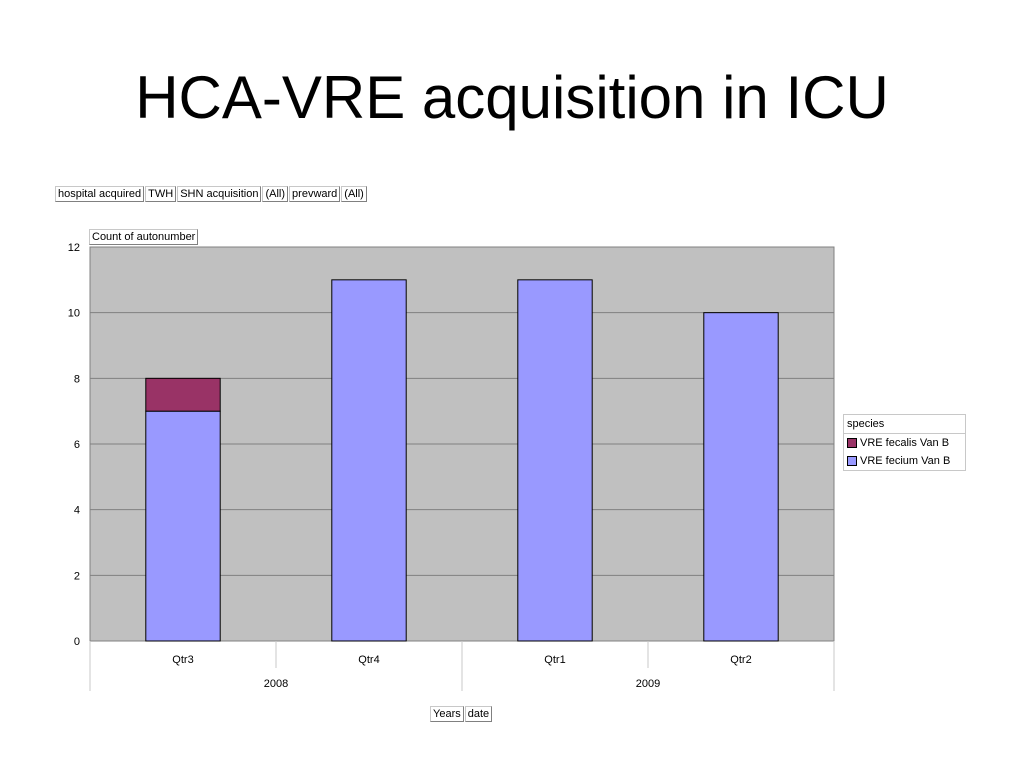 The image size is (1024, 768). Describe the element at coordinates (648, 684) in the screenshot. I see `x-group-label: 2009` at that location.